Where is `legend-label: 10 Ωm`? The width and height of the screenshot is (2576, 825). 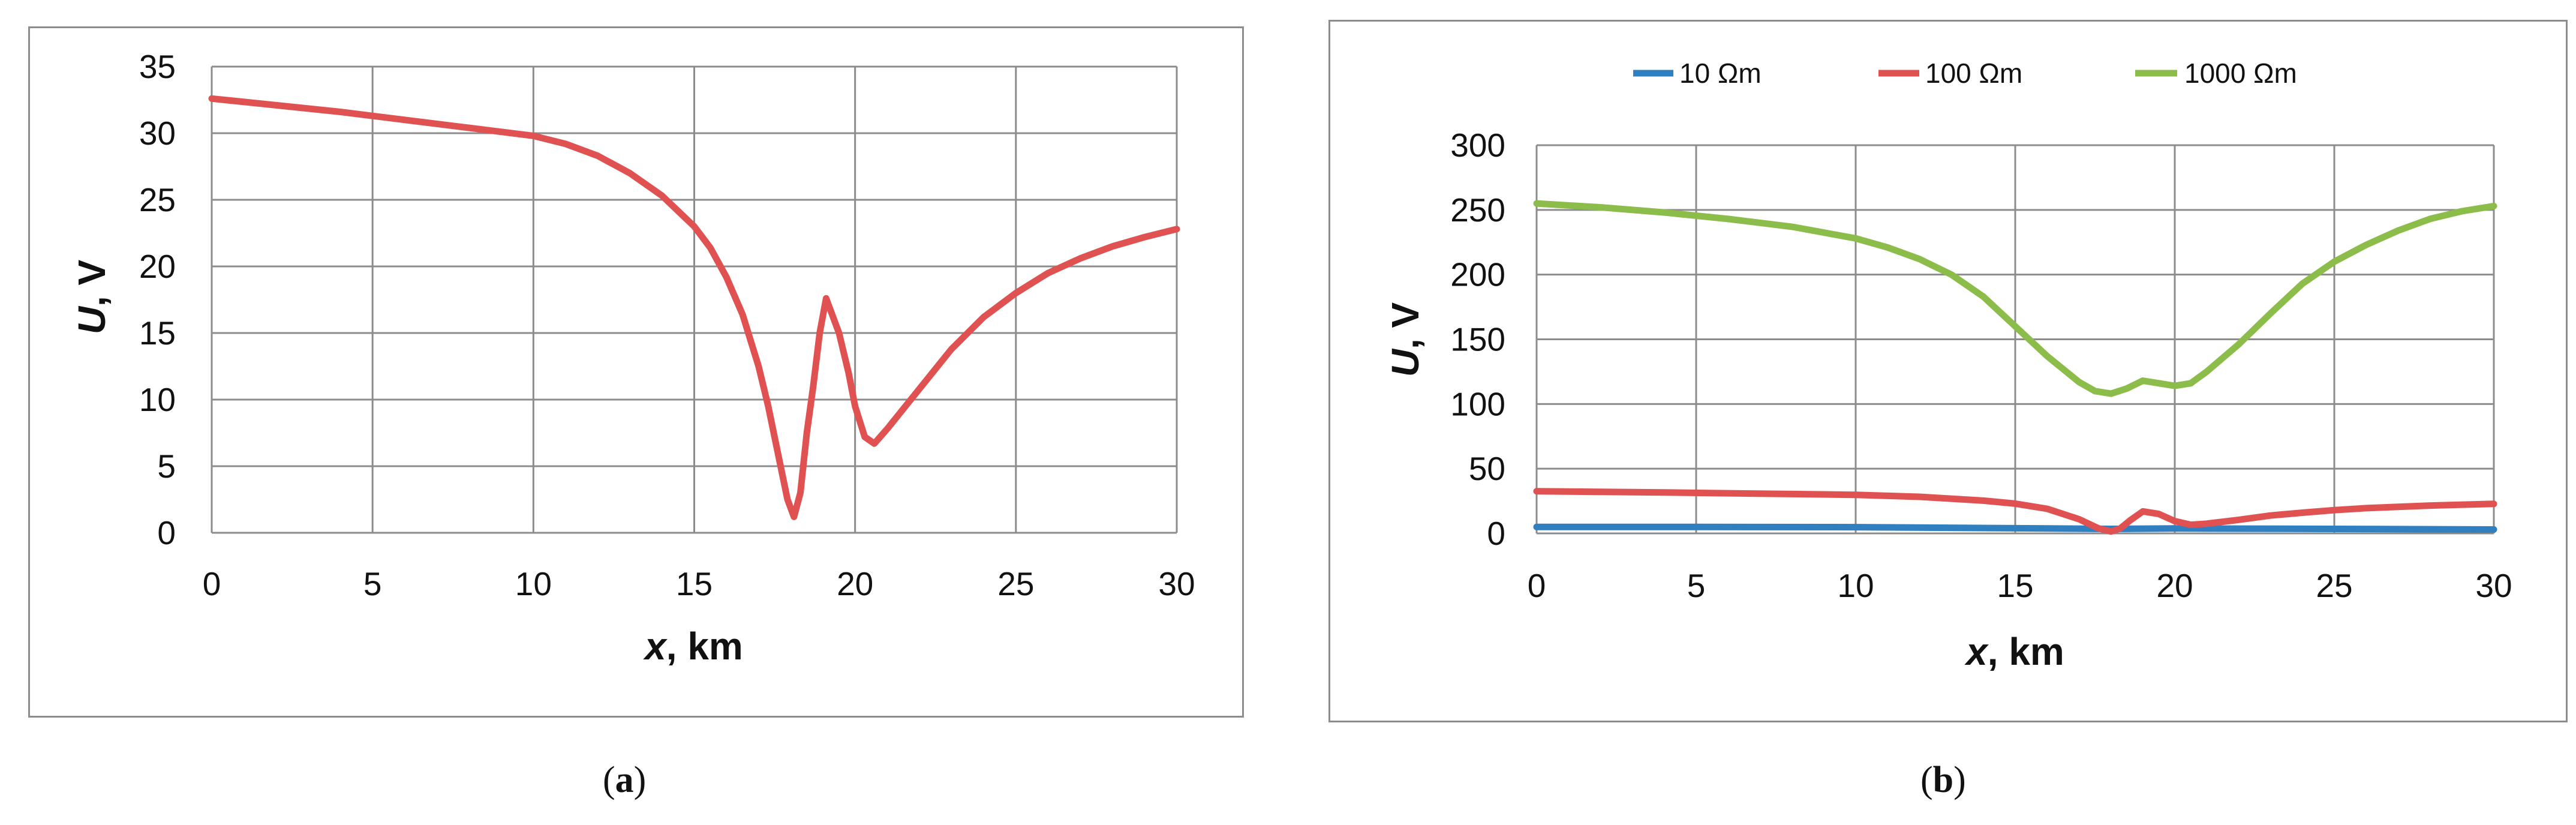 legend-label: 10 Ωm is located at coordinates (1721, 73).